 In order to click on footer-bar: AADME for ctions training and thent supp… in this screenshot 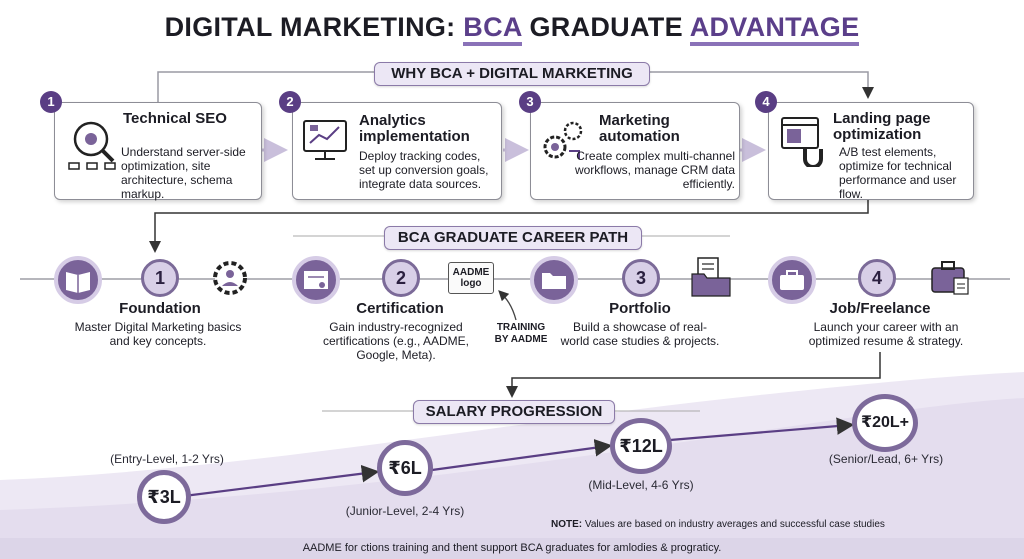, I will do `click(512, 548)`.